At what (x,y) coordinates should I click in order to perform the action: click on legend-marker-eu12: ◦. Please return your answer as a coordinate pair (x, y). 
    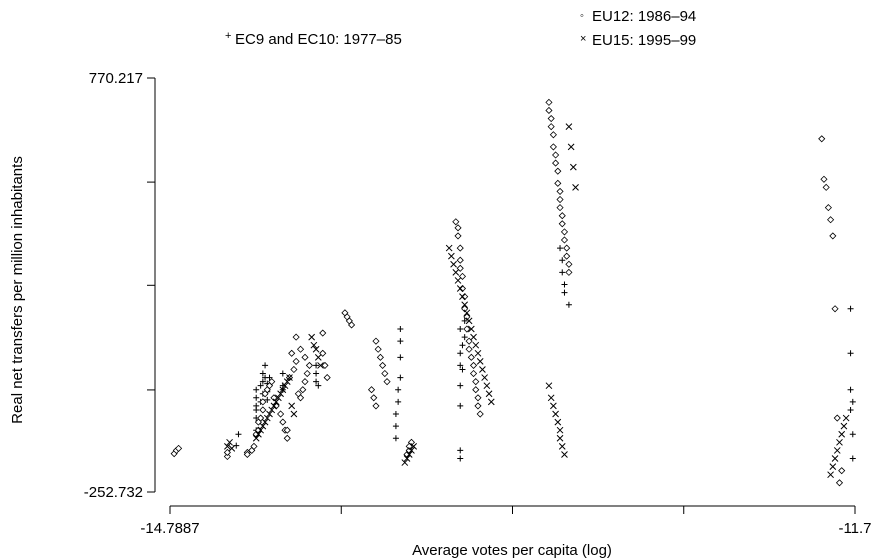
    Looking at the image, I should click on (582, 16).